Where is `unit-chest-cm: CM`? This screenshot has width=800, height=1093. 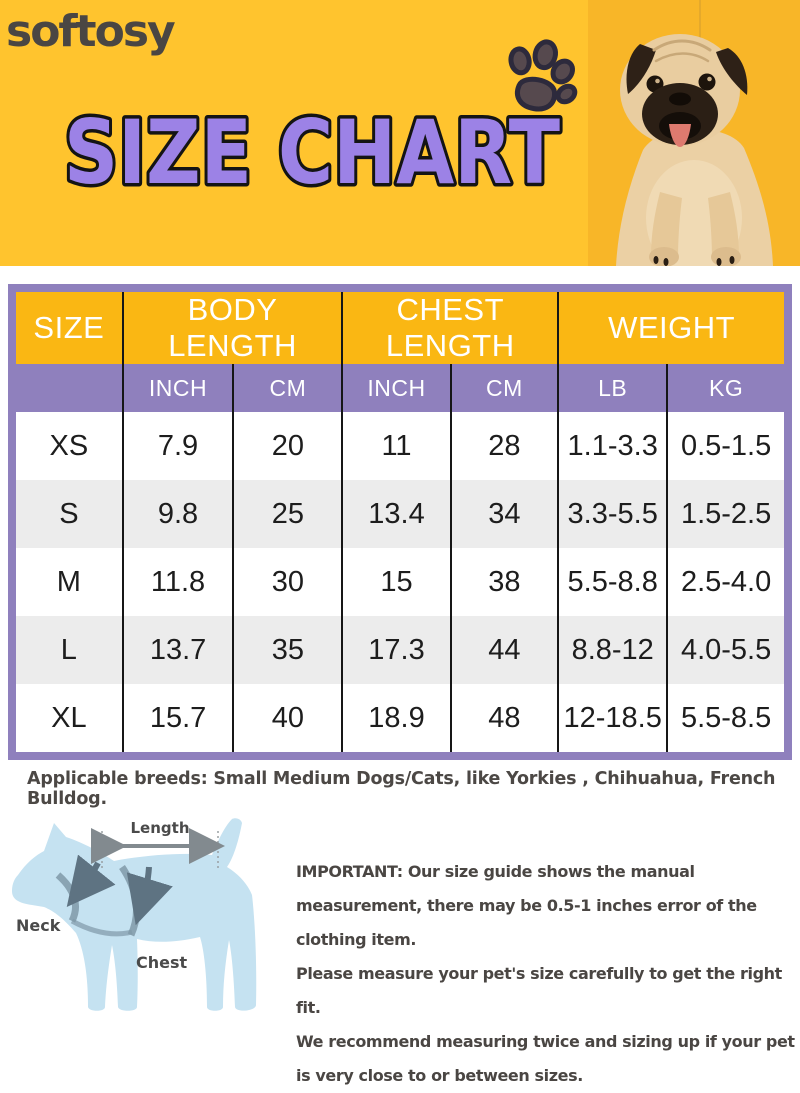 unit-chest-cm: CM is located at coordinates (504, 388).